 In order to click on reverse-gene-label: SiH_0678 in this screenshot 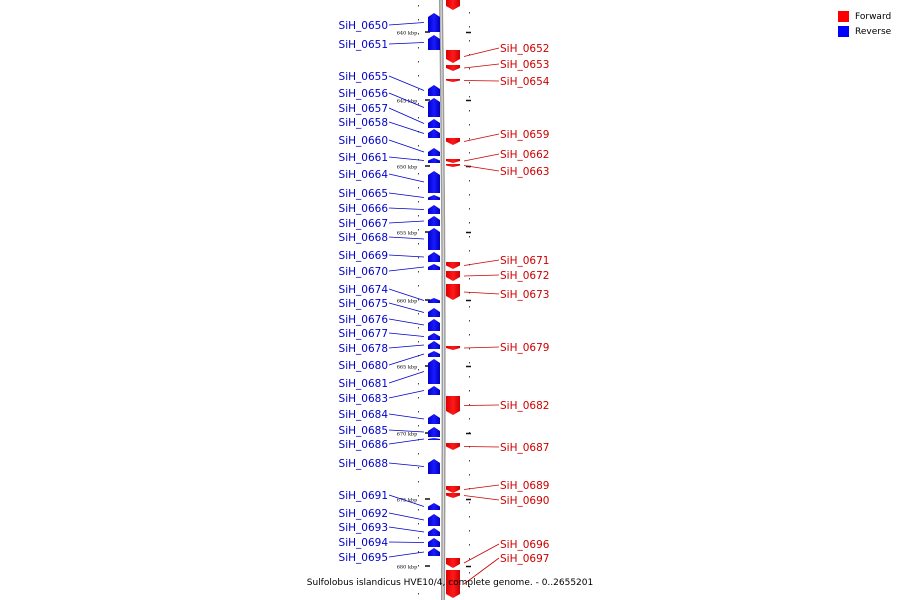, I will do `click(363, 349)`.